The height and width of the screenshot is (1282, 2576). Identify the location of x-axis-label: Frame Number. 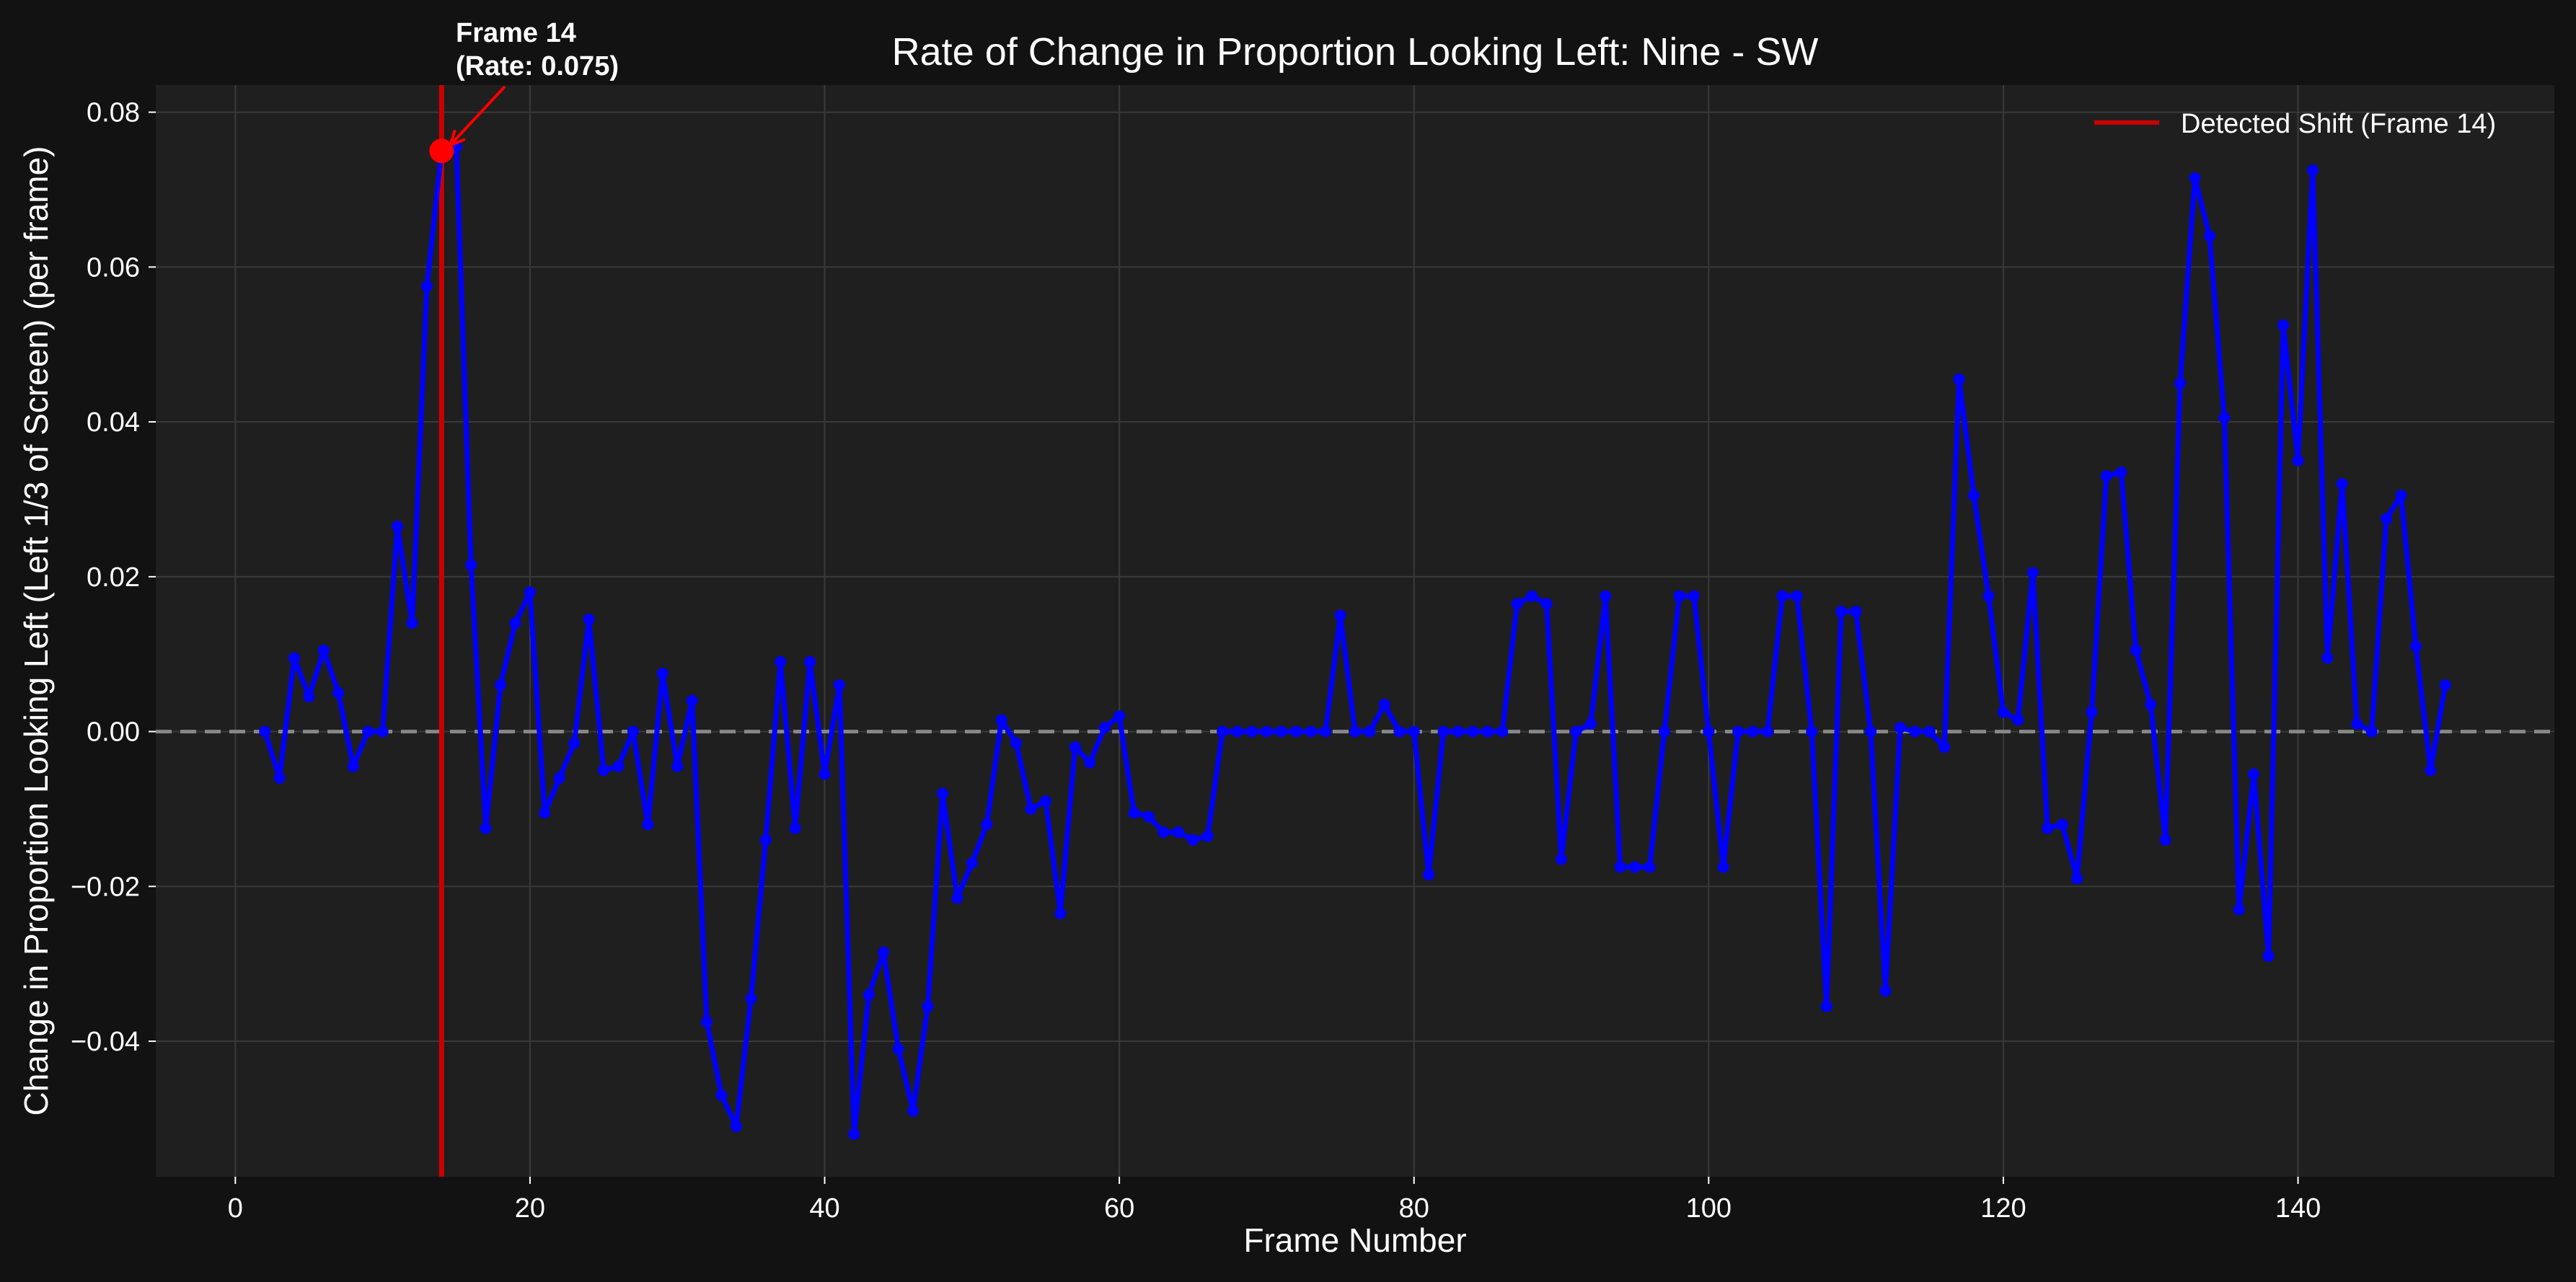
(1354, 1240).